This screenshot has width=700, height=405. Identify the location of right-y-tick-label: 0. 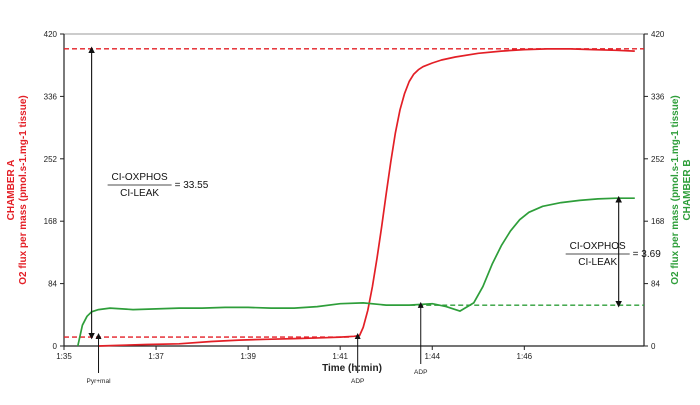
(653, 346).